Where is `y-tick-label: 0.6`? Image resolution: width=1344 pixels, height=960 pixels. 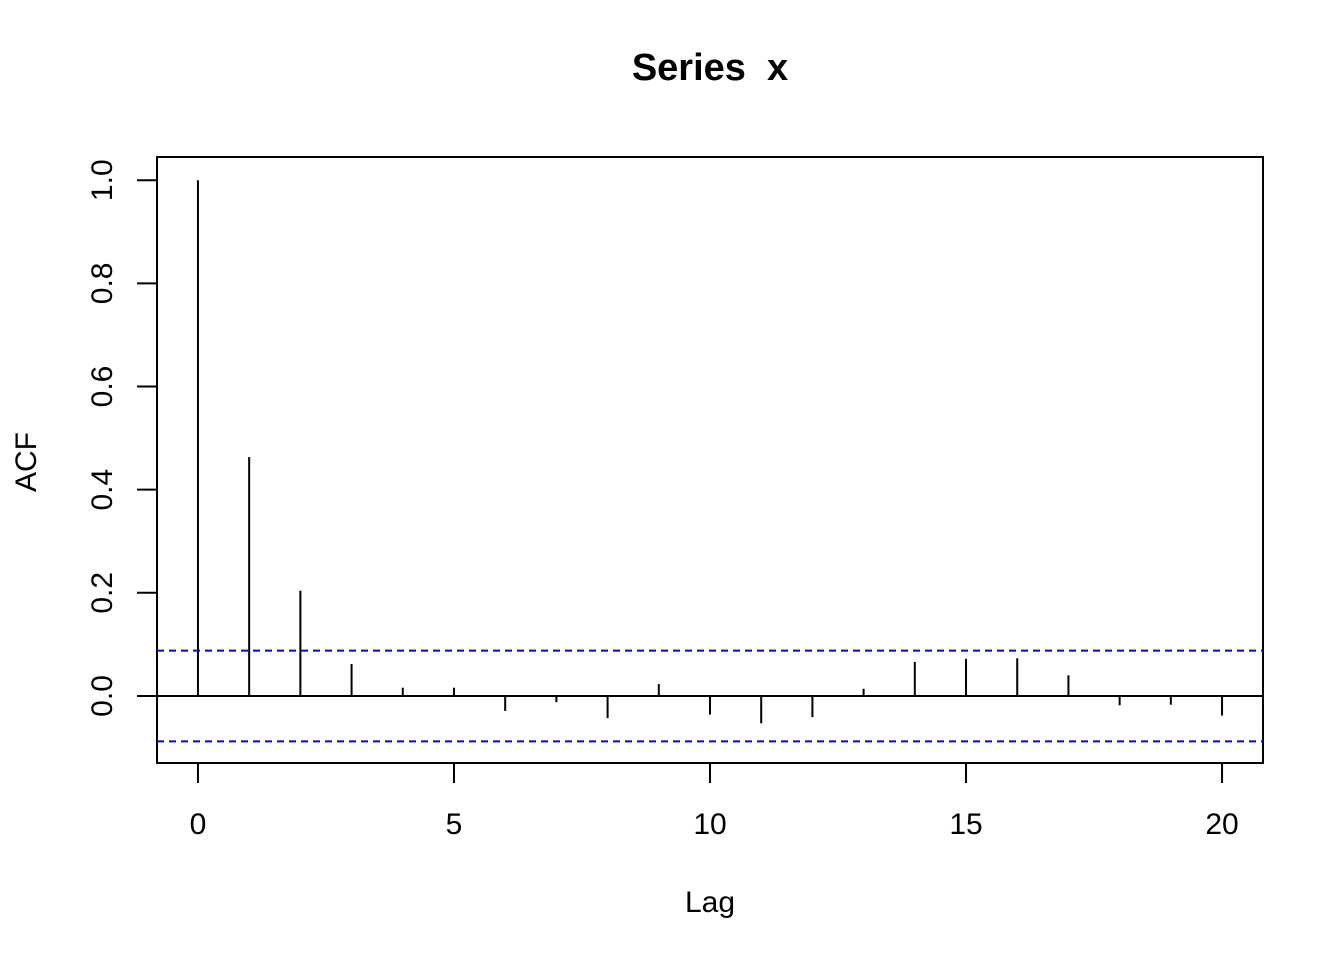
y-tick-label: 0.6 is located at coordinates (102, 387).